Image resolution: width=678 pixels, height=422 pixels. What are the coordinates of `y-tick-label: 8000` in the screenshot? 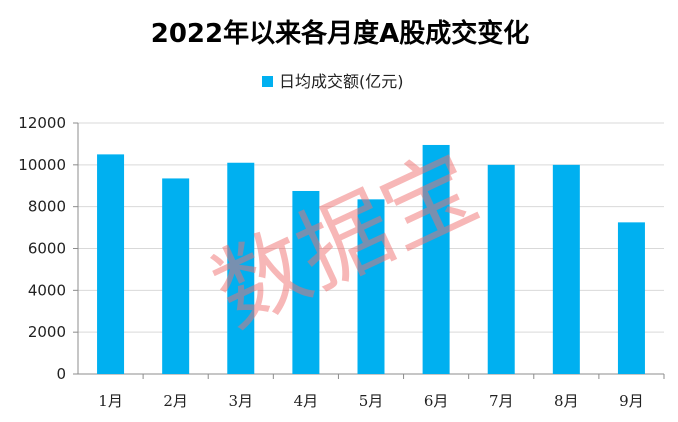 It's located at (47, 207).